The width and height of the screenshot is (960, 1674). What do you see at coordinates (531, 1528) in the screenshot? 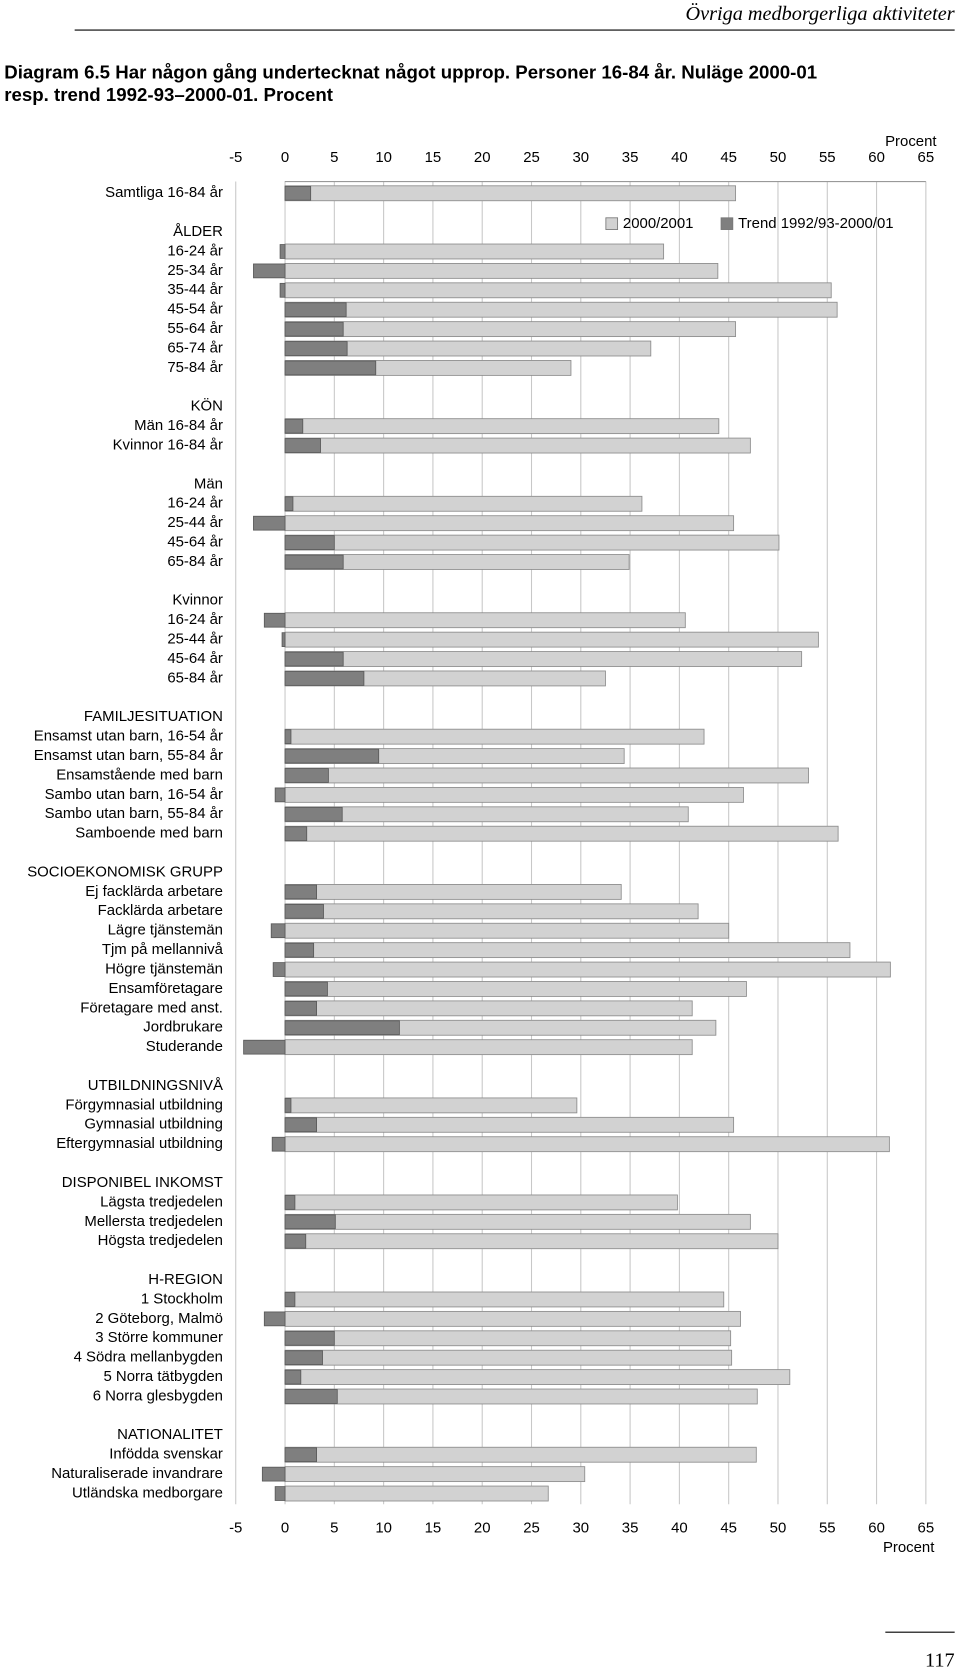
I see `x-tick-label: 25` at bounding box center [531, 1528].